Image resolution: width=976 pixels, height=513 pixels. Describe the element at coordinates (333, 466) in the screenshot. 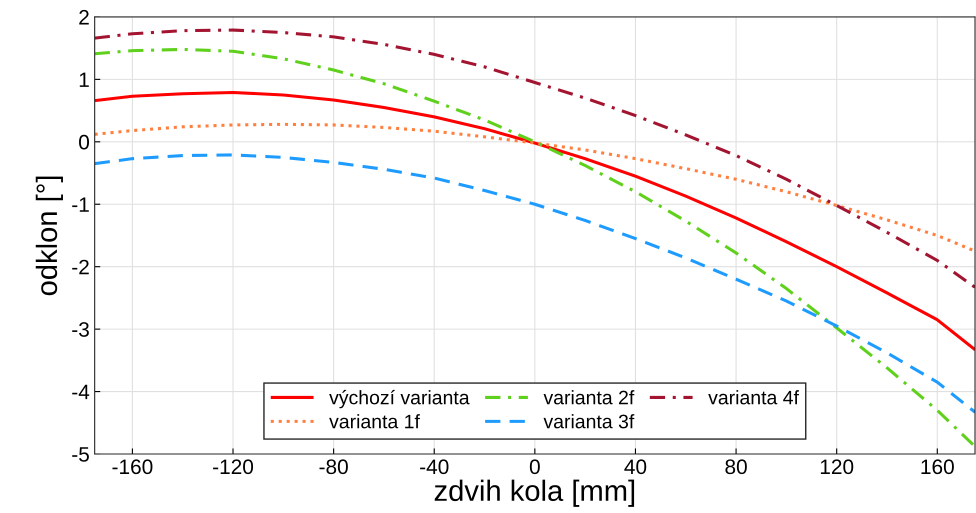

I see `x-tick-label: -80` at that location.